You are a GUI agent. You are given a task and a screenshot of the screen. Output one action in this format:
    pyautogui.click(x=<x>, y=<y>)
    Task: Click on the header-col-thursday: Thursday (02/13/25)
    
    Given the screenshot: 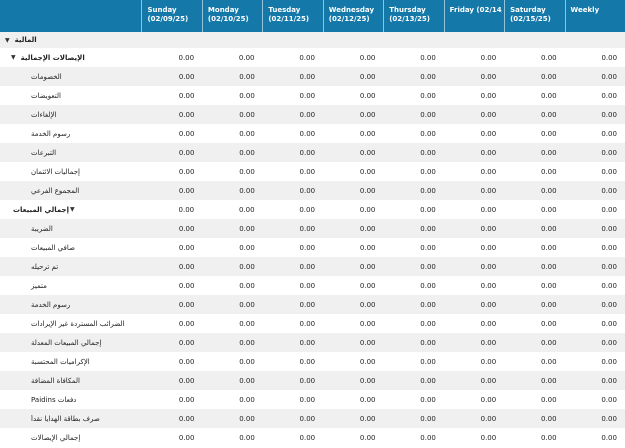 What is the action you would take?
    pyautogui.click(x=412, y=16)
    